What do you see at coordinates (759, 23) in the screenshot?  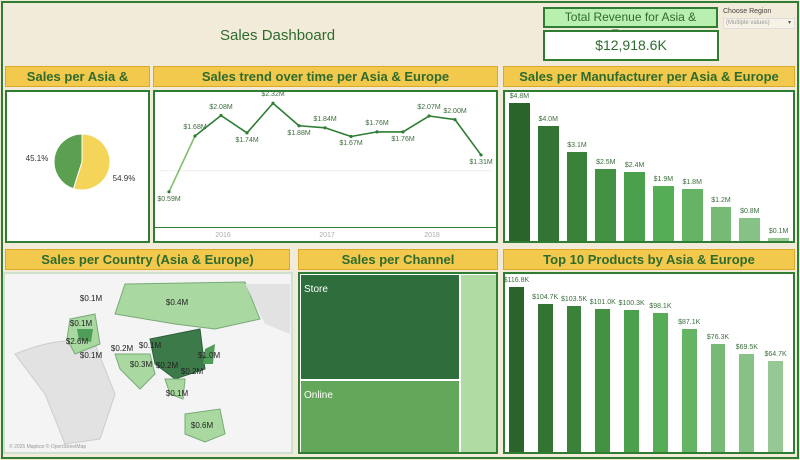 I see `region-filter-dropdown: (Multiple values) ▾` at bounding box center [759, 23].